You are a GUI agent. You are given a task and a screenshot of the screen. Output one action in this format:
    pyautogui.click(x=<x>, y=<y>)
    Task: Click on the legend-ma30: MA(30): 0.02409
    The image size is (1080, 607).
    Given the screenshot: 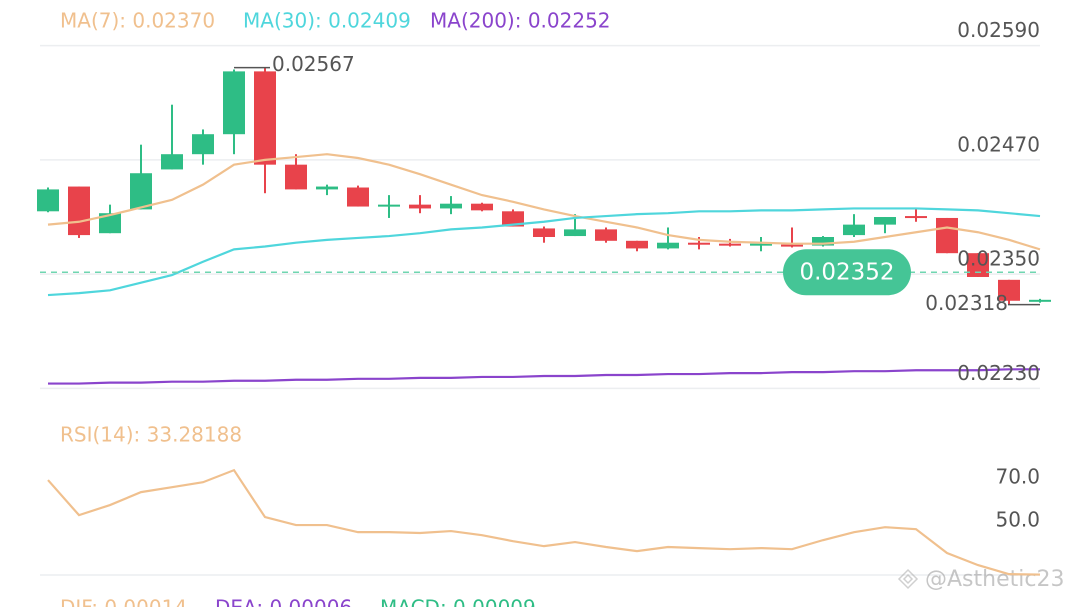 What is the action you would take?
    pyautogui.click(x=327, y=21)
    